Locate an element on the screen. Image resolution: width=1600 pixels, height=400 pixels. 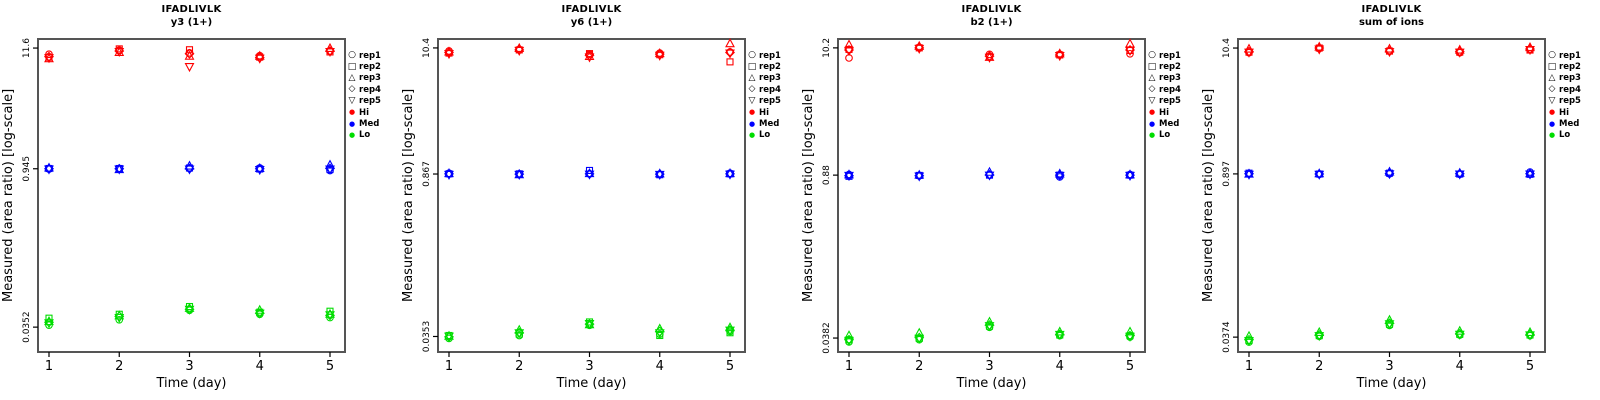
legend-label: Lo is located at coordinates (365, 135).